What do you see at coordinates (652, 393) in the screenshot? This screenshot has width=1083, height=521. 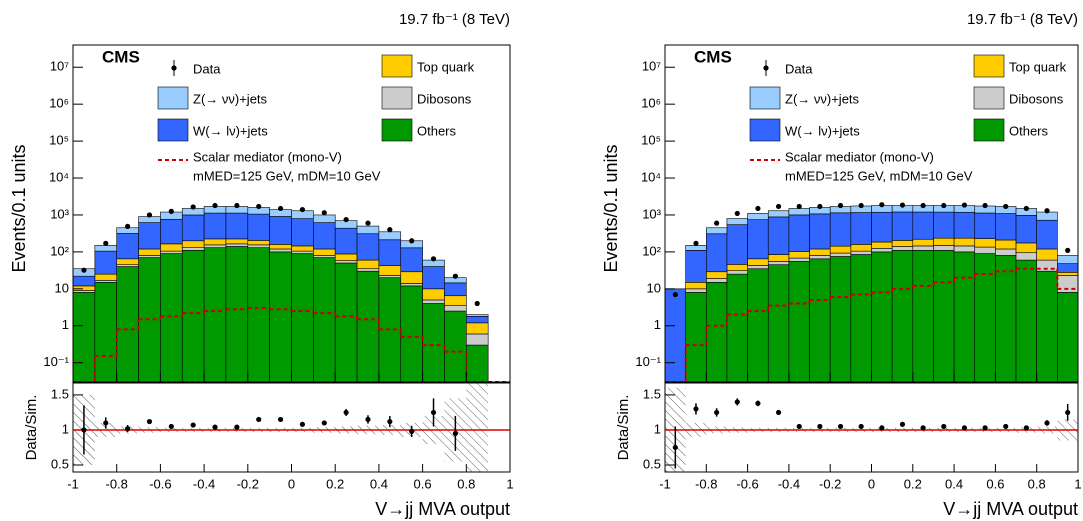 I see `ratio-y-tick-label: 1.5` at bounding box center [652, 393].